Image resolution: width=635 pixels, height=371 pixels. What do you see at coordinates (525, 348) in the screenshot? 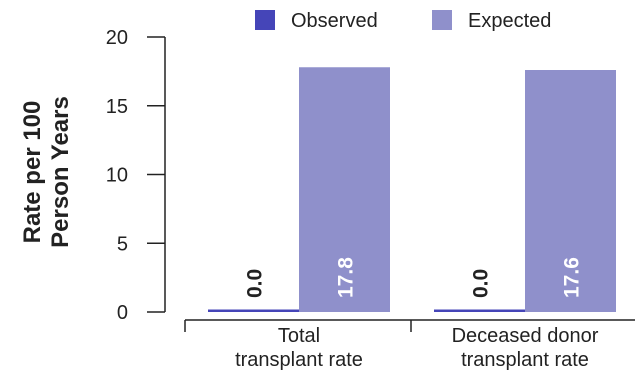
I see `x-category-label: Deceased donor transplant rate` at bounding box center [525, 348].